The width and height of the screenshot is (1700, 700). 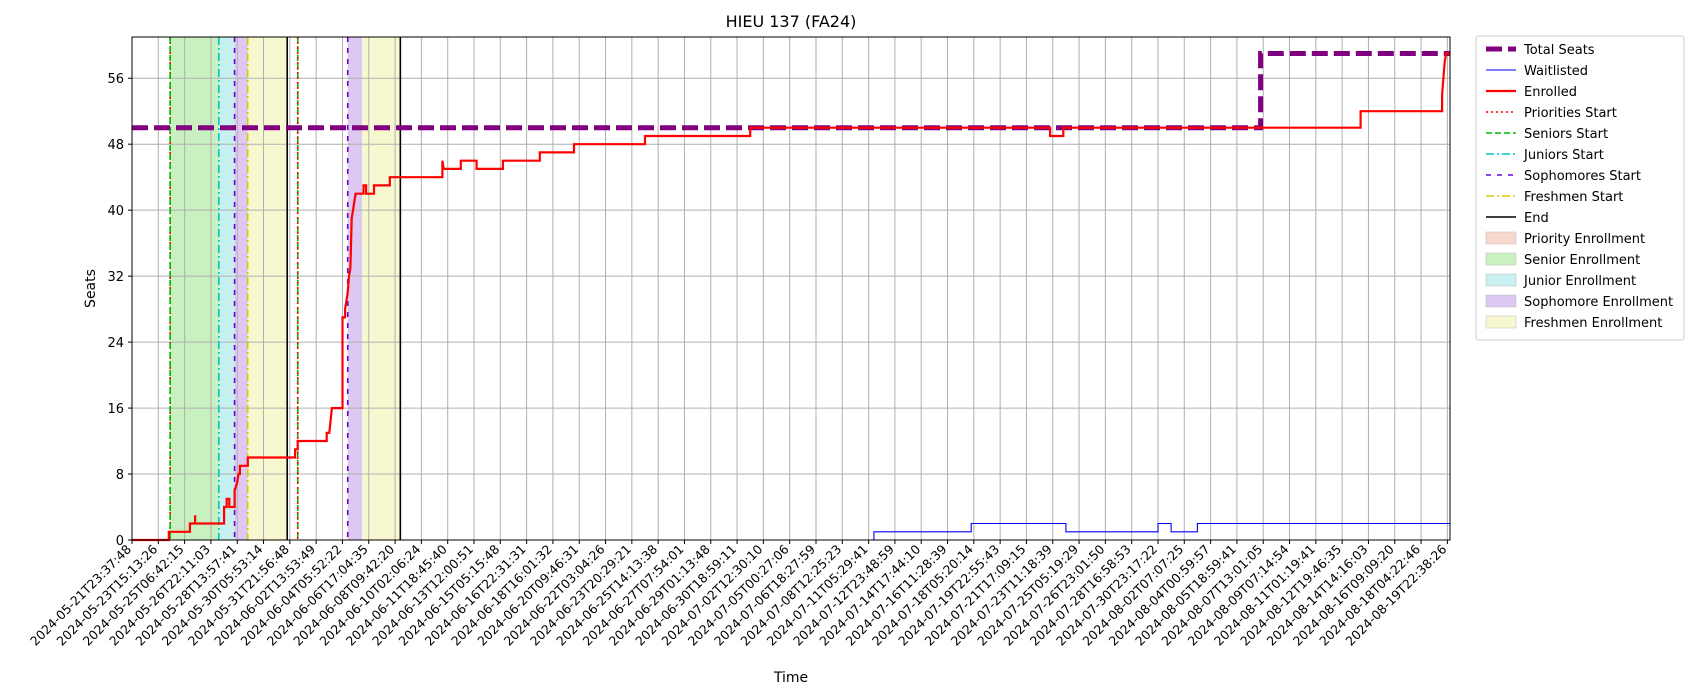 I want to click on y-tick-label: 0, so click(x=120, y=541).